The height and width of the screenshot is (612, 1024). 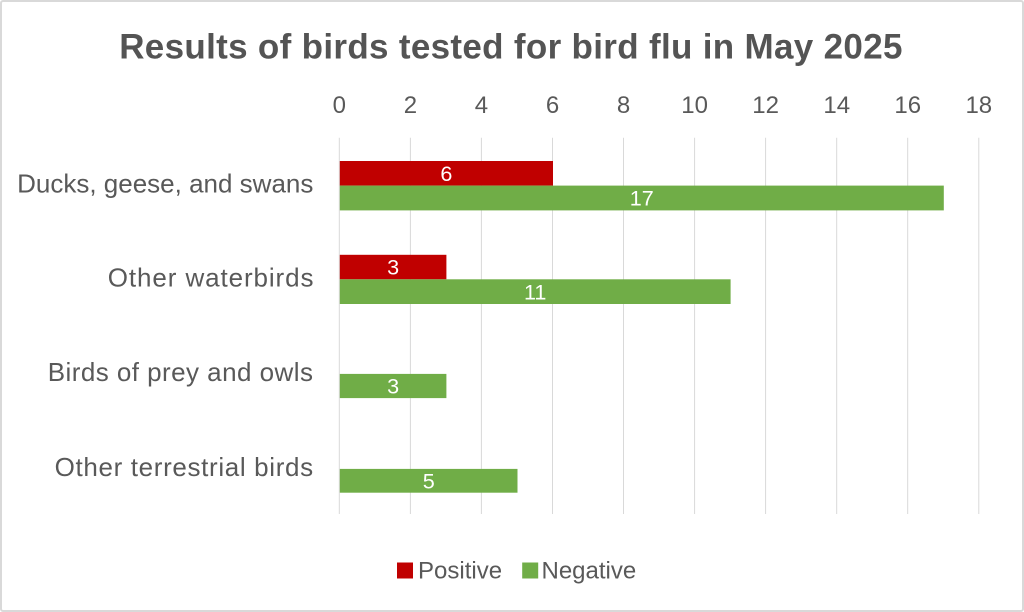 What do you see at coordinates (765, 105) in the screenshot?
I see `svg-text: 12` at bounding box center [765, 105].